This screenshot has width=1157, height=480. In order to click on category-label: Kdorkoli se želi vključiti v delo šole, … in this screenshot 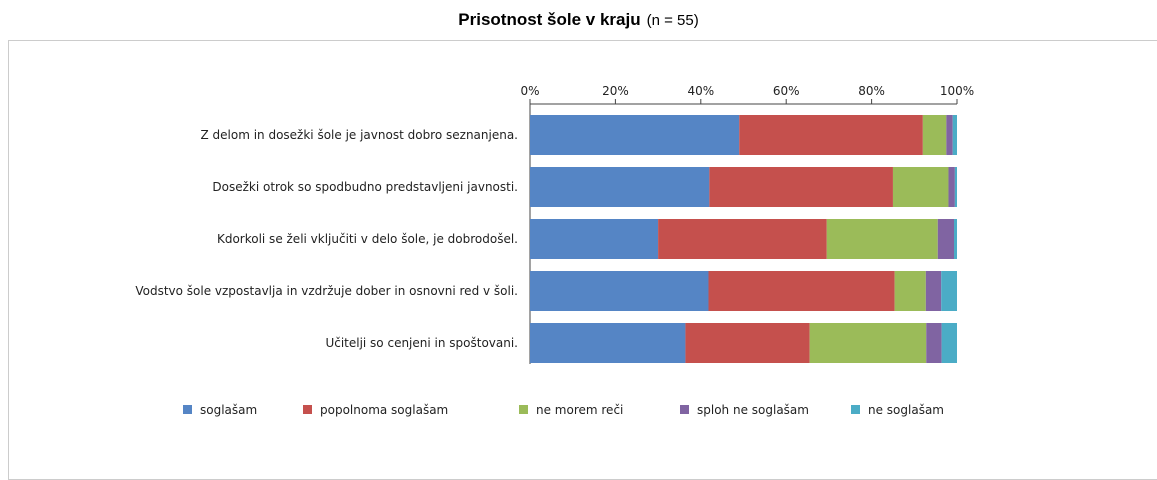, I will do `click(367, 238)`.